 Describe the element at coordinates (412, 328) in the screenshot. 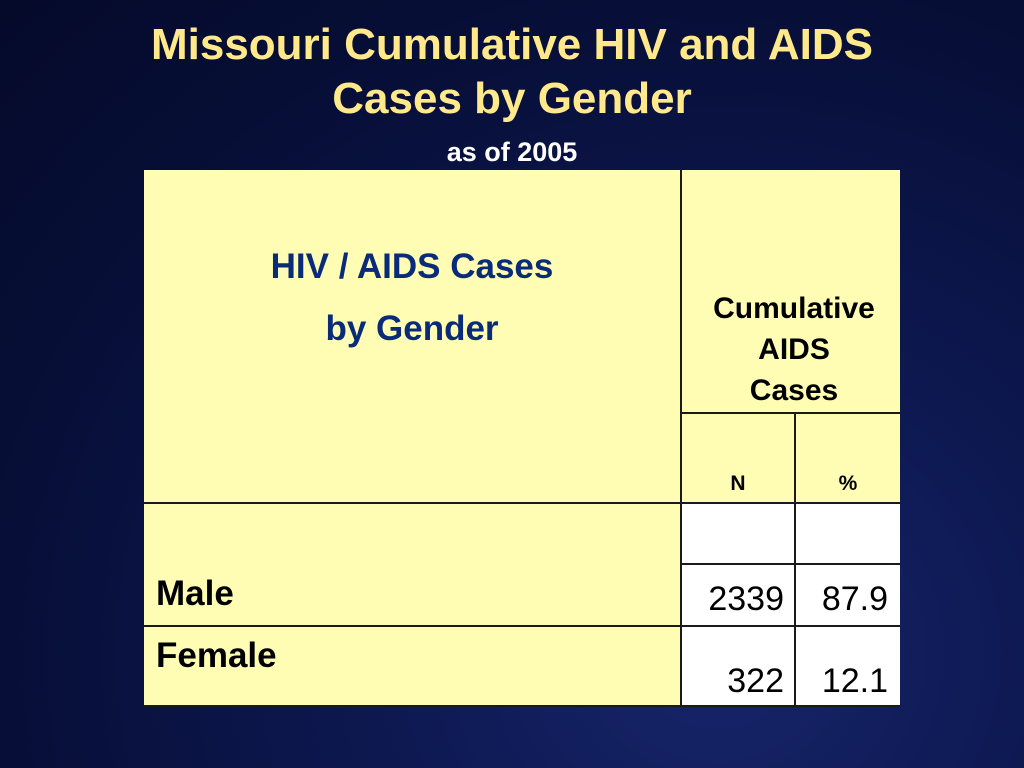

I see `table-header-label-line2: by Gender` at that location.